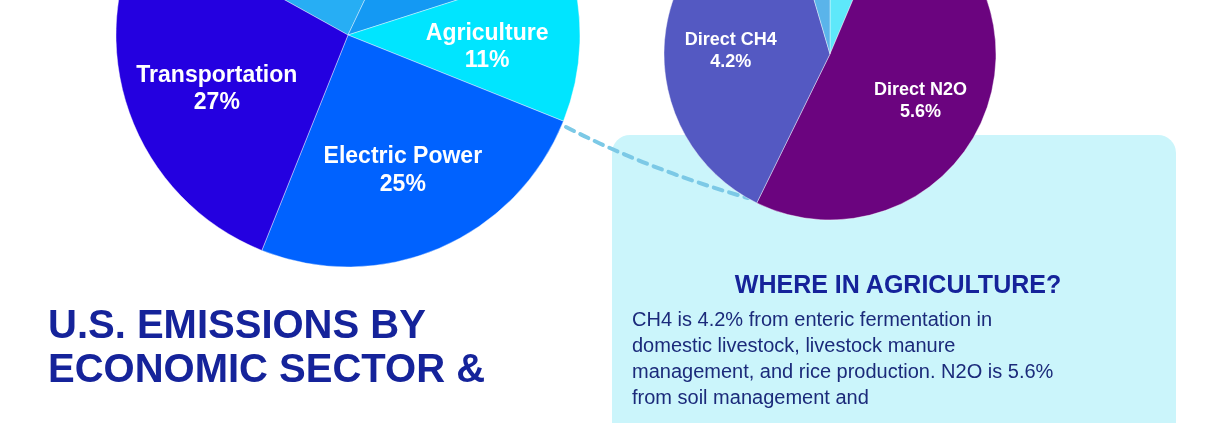  Describe the element at coordinates (216, 101) in the screenshot. I see `data-label: 27%` at that location.